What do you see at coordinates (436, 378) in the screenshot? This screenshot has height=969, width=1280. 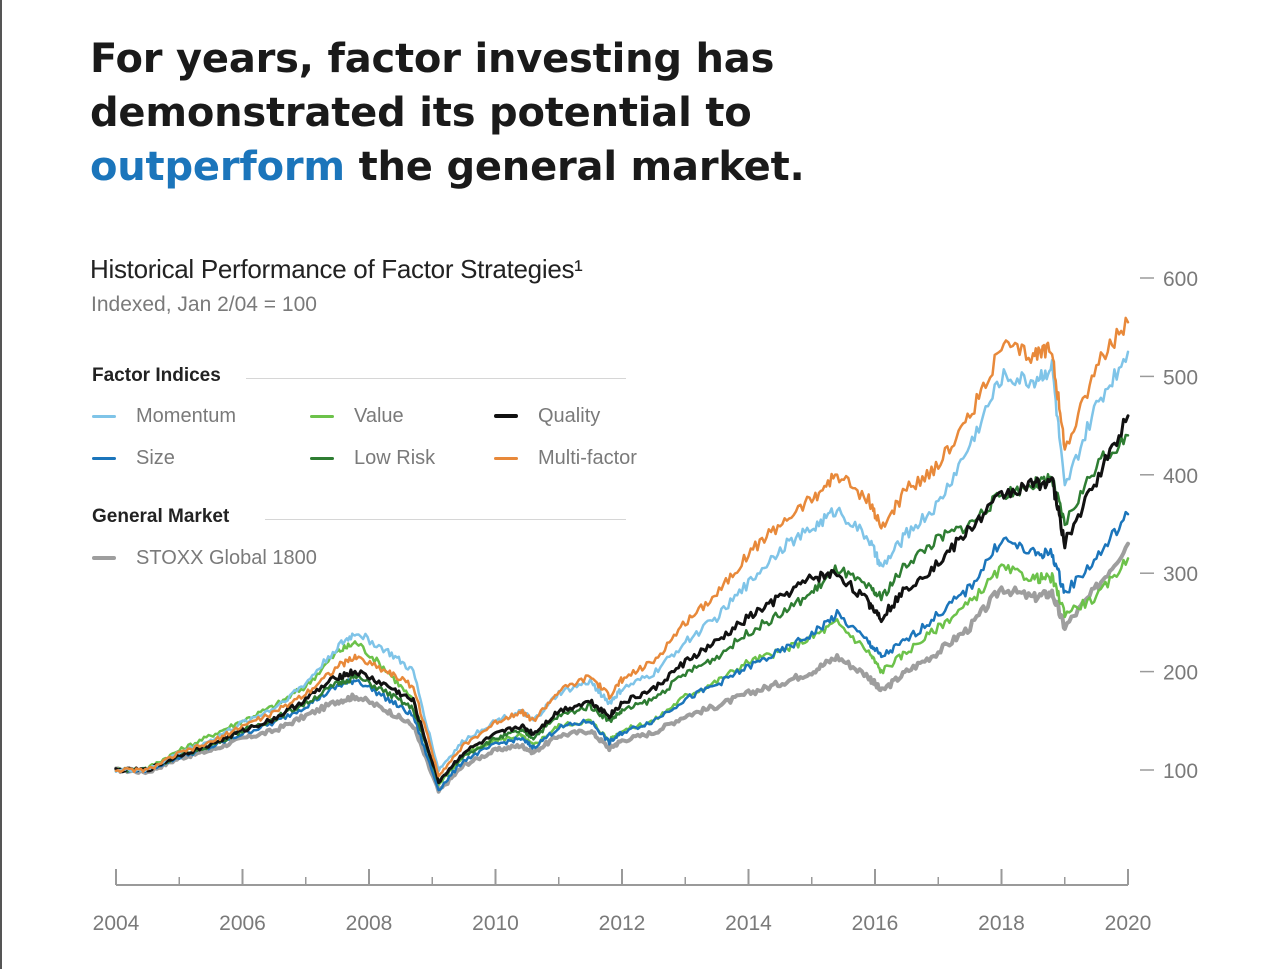 I see `legend-divider-factor` at bounding box center [436, 378].